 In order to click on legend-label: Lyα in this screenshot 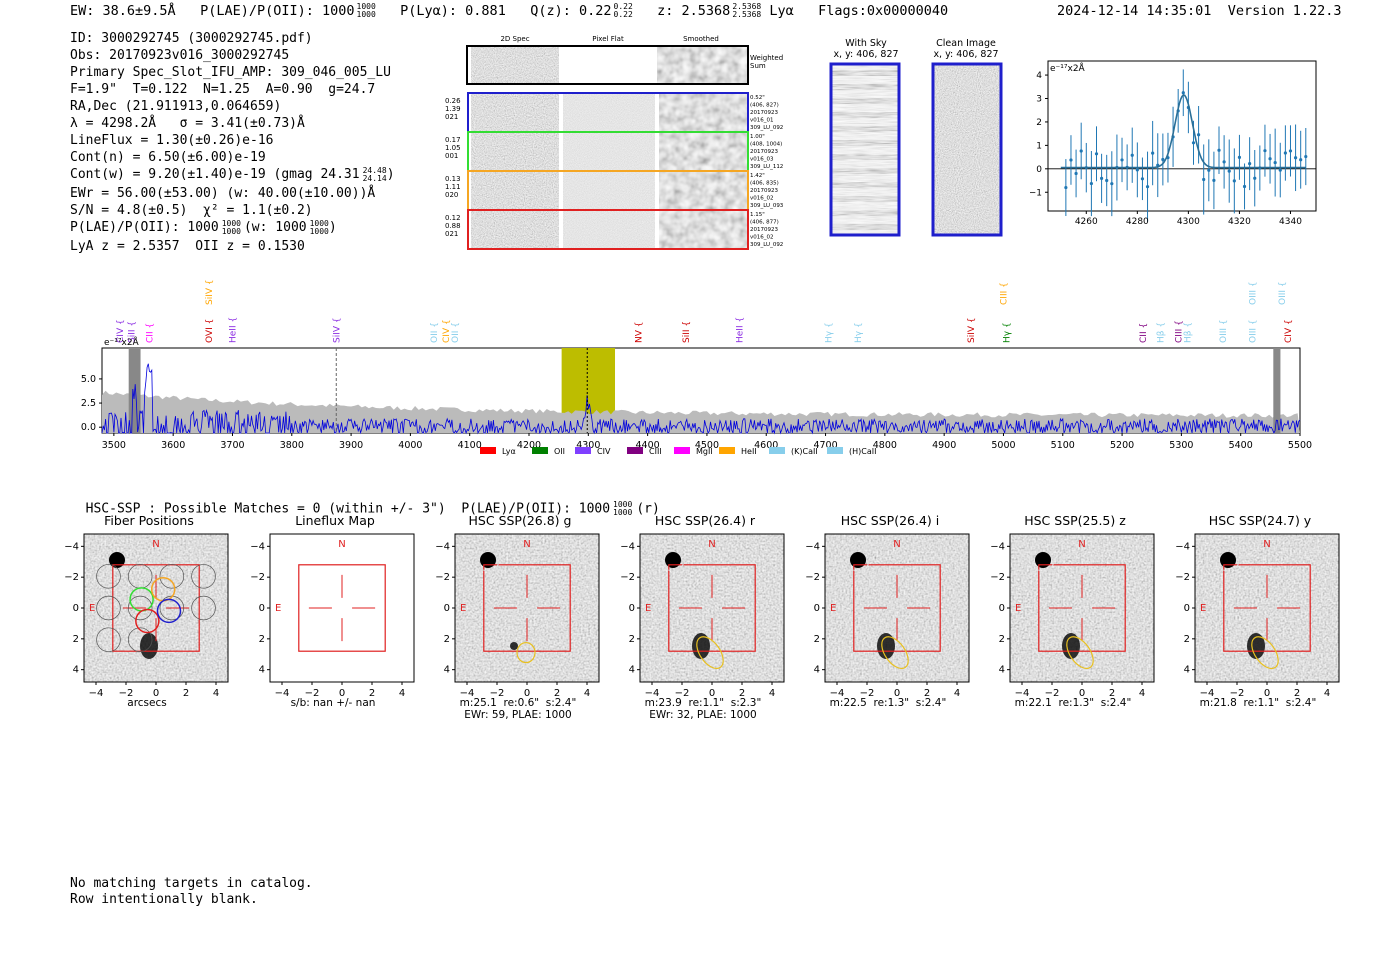, I will do `click(509, 451)`.